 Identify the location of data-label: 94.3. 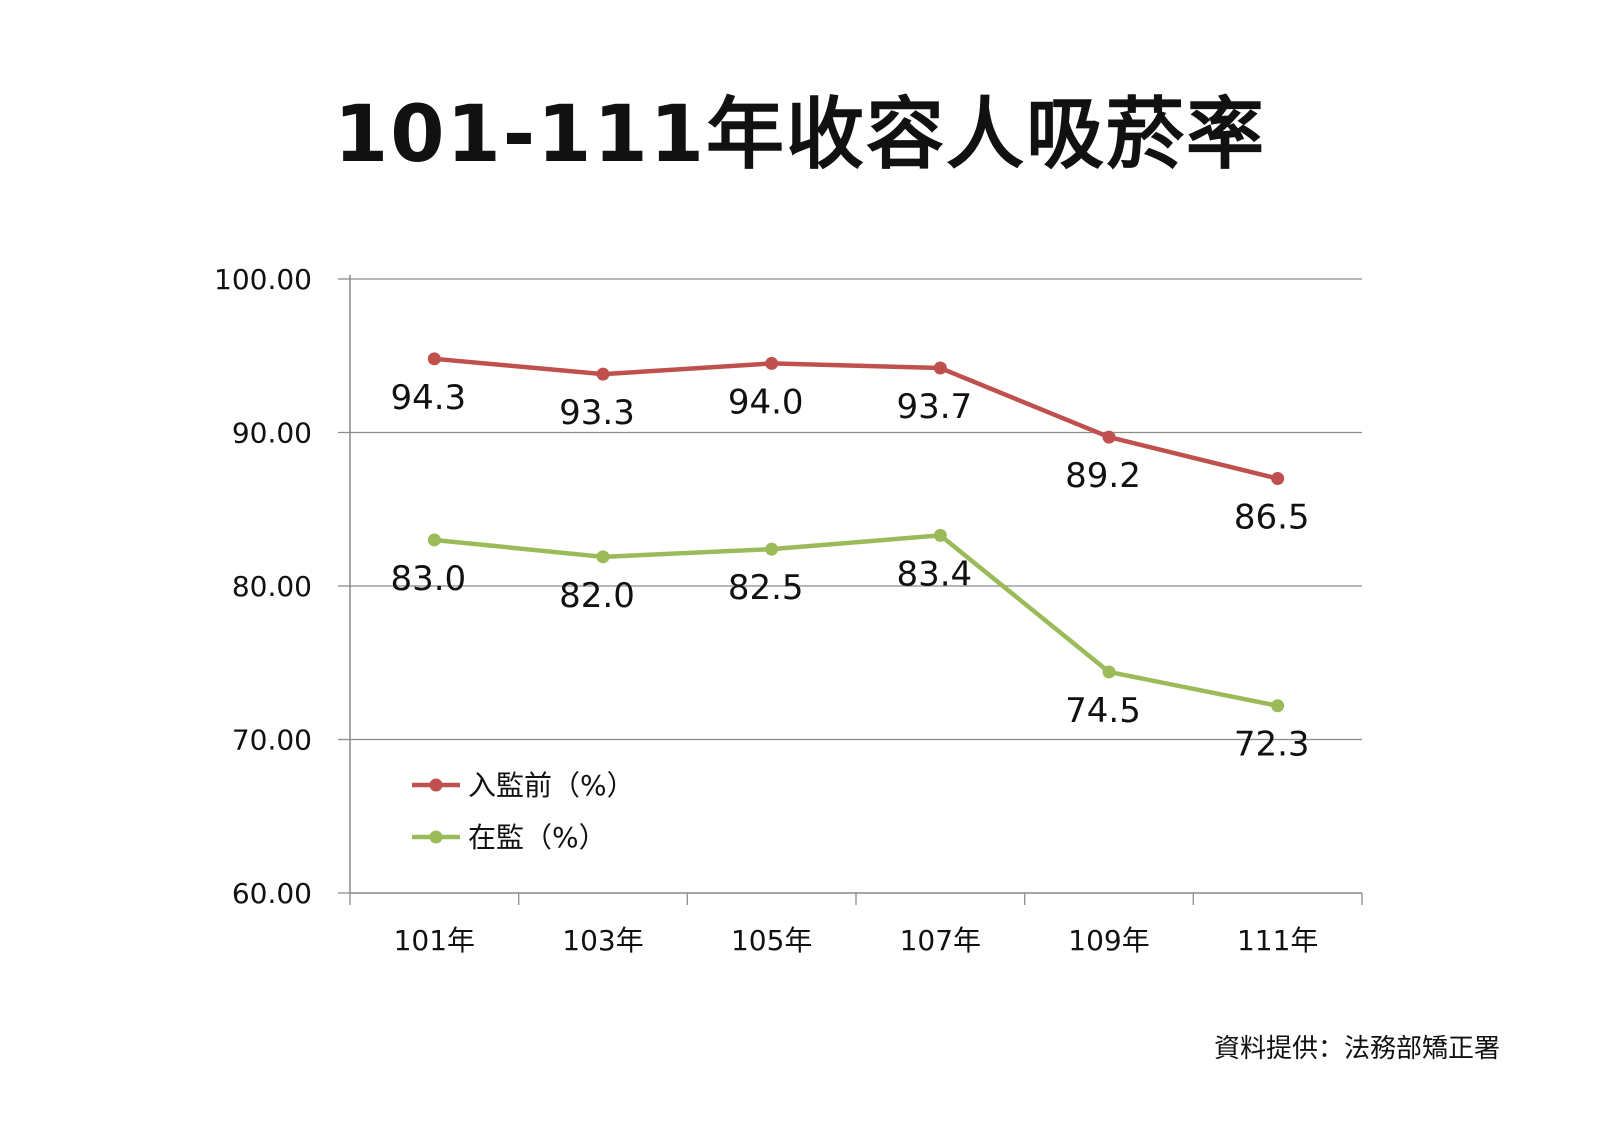
(428, 398).